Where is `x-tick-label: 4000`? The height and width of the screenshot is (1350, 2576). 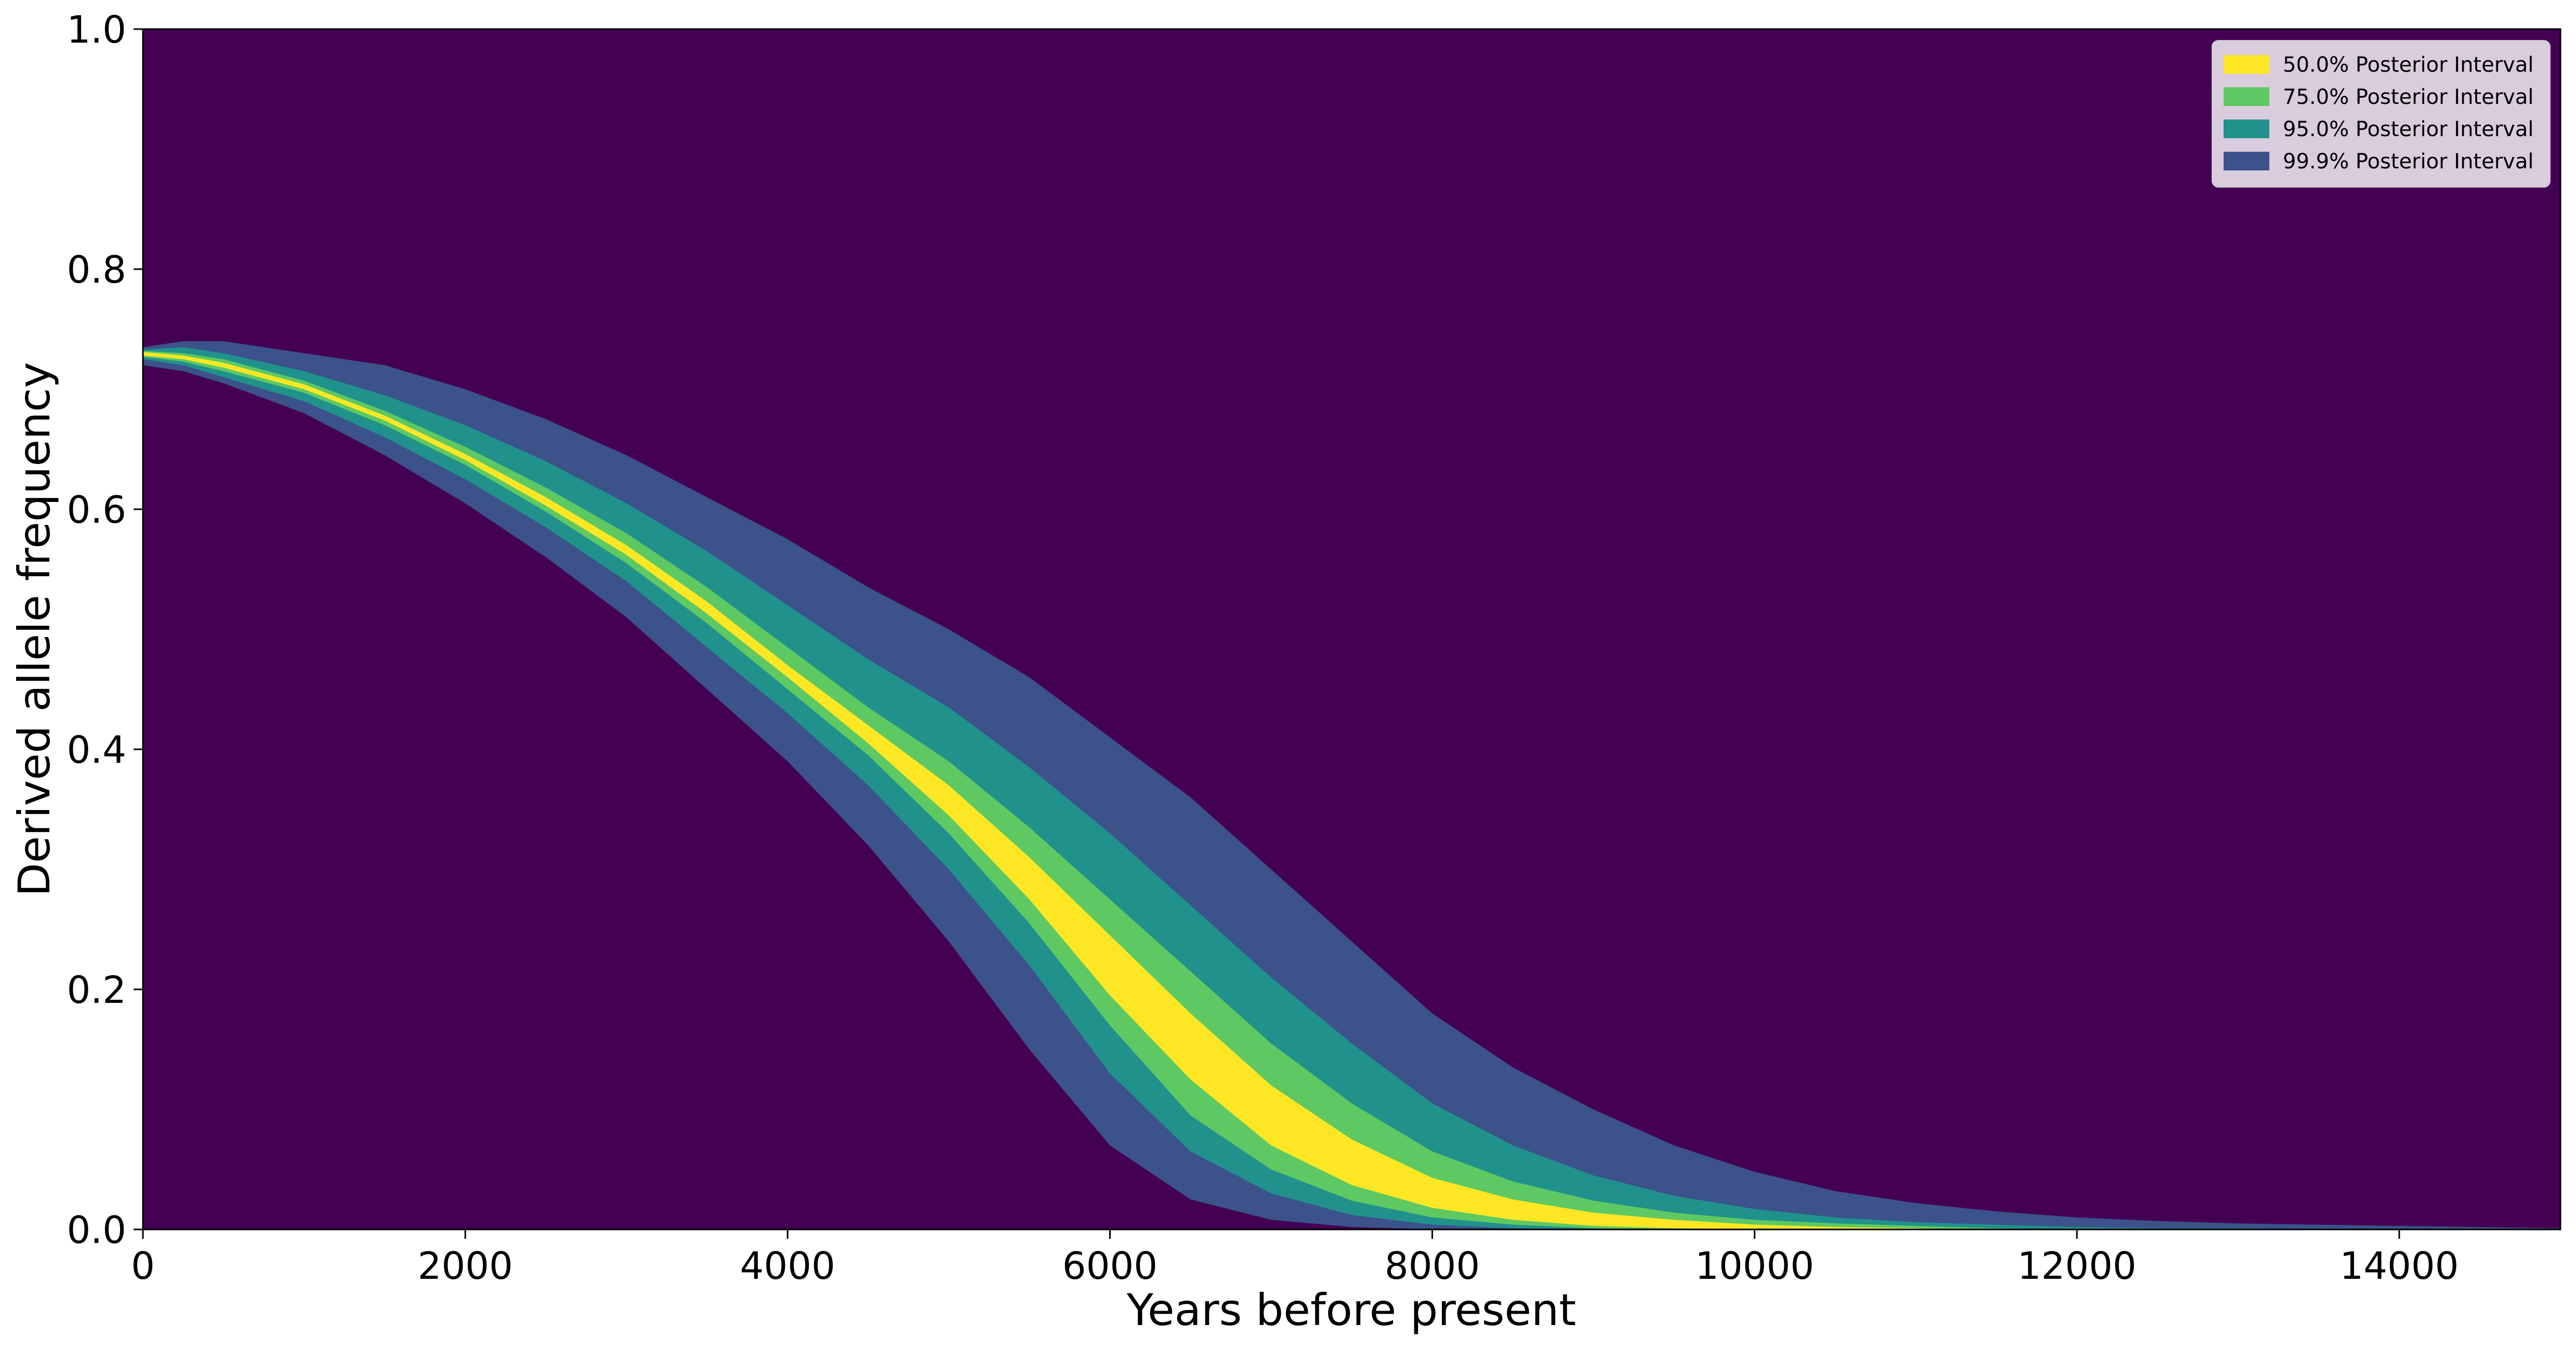 x-tick-label: 4000 is located at coordinates (787, 1266).